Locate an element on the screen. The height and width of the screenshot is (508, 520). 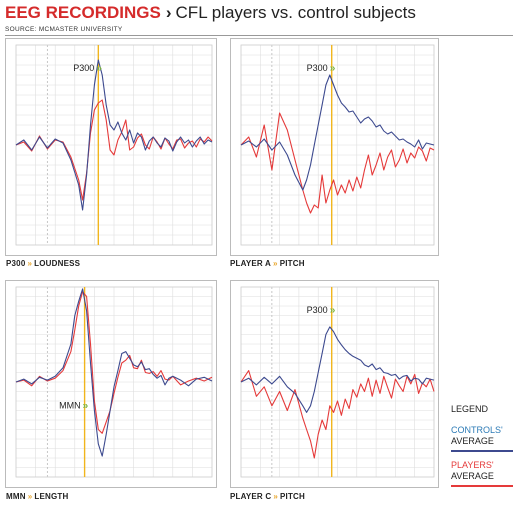
plot-player-a-pitch: P300» is located at coordinates (337, 145).